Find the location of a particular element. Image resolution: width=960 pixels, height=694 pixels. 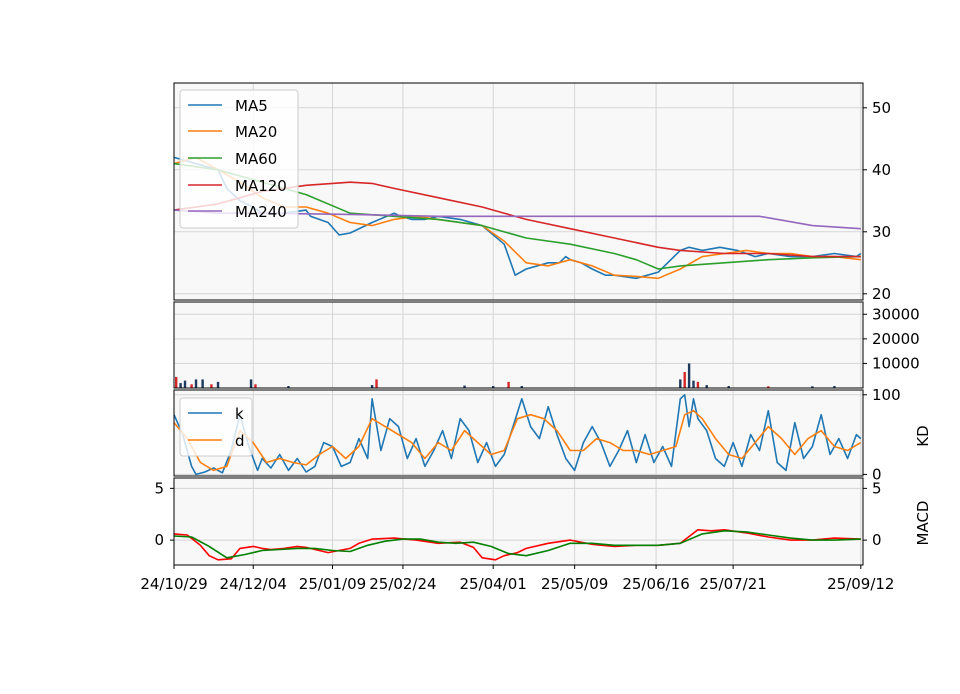

macd-series-dem is located at coordinates (517, 544).